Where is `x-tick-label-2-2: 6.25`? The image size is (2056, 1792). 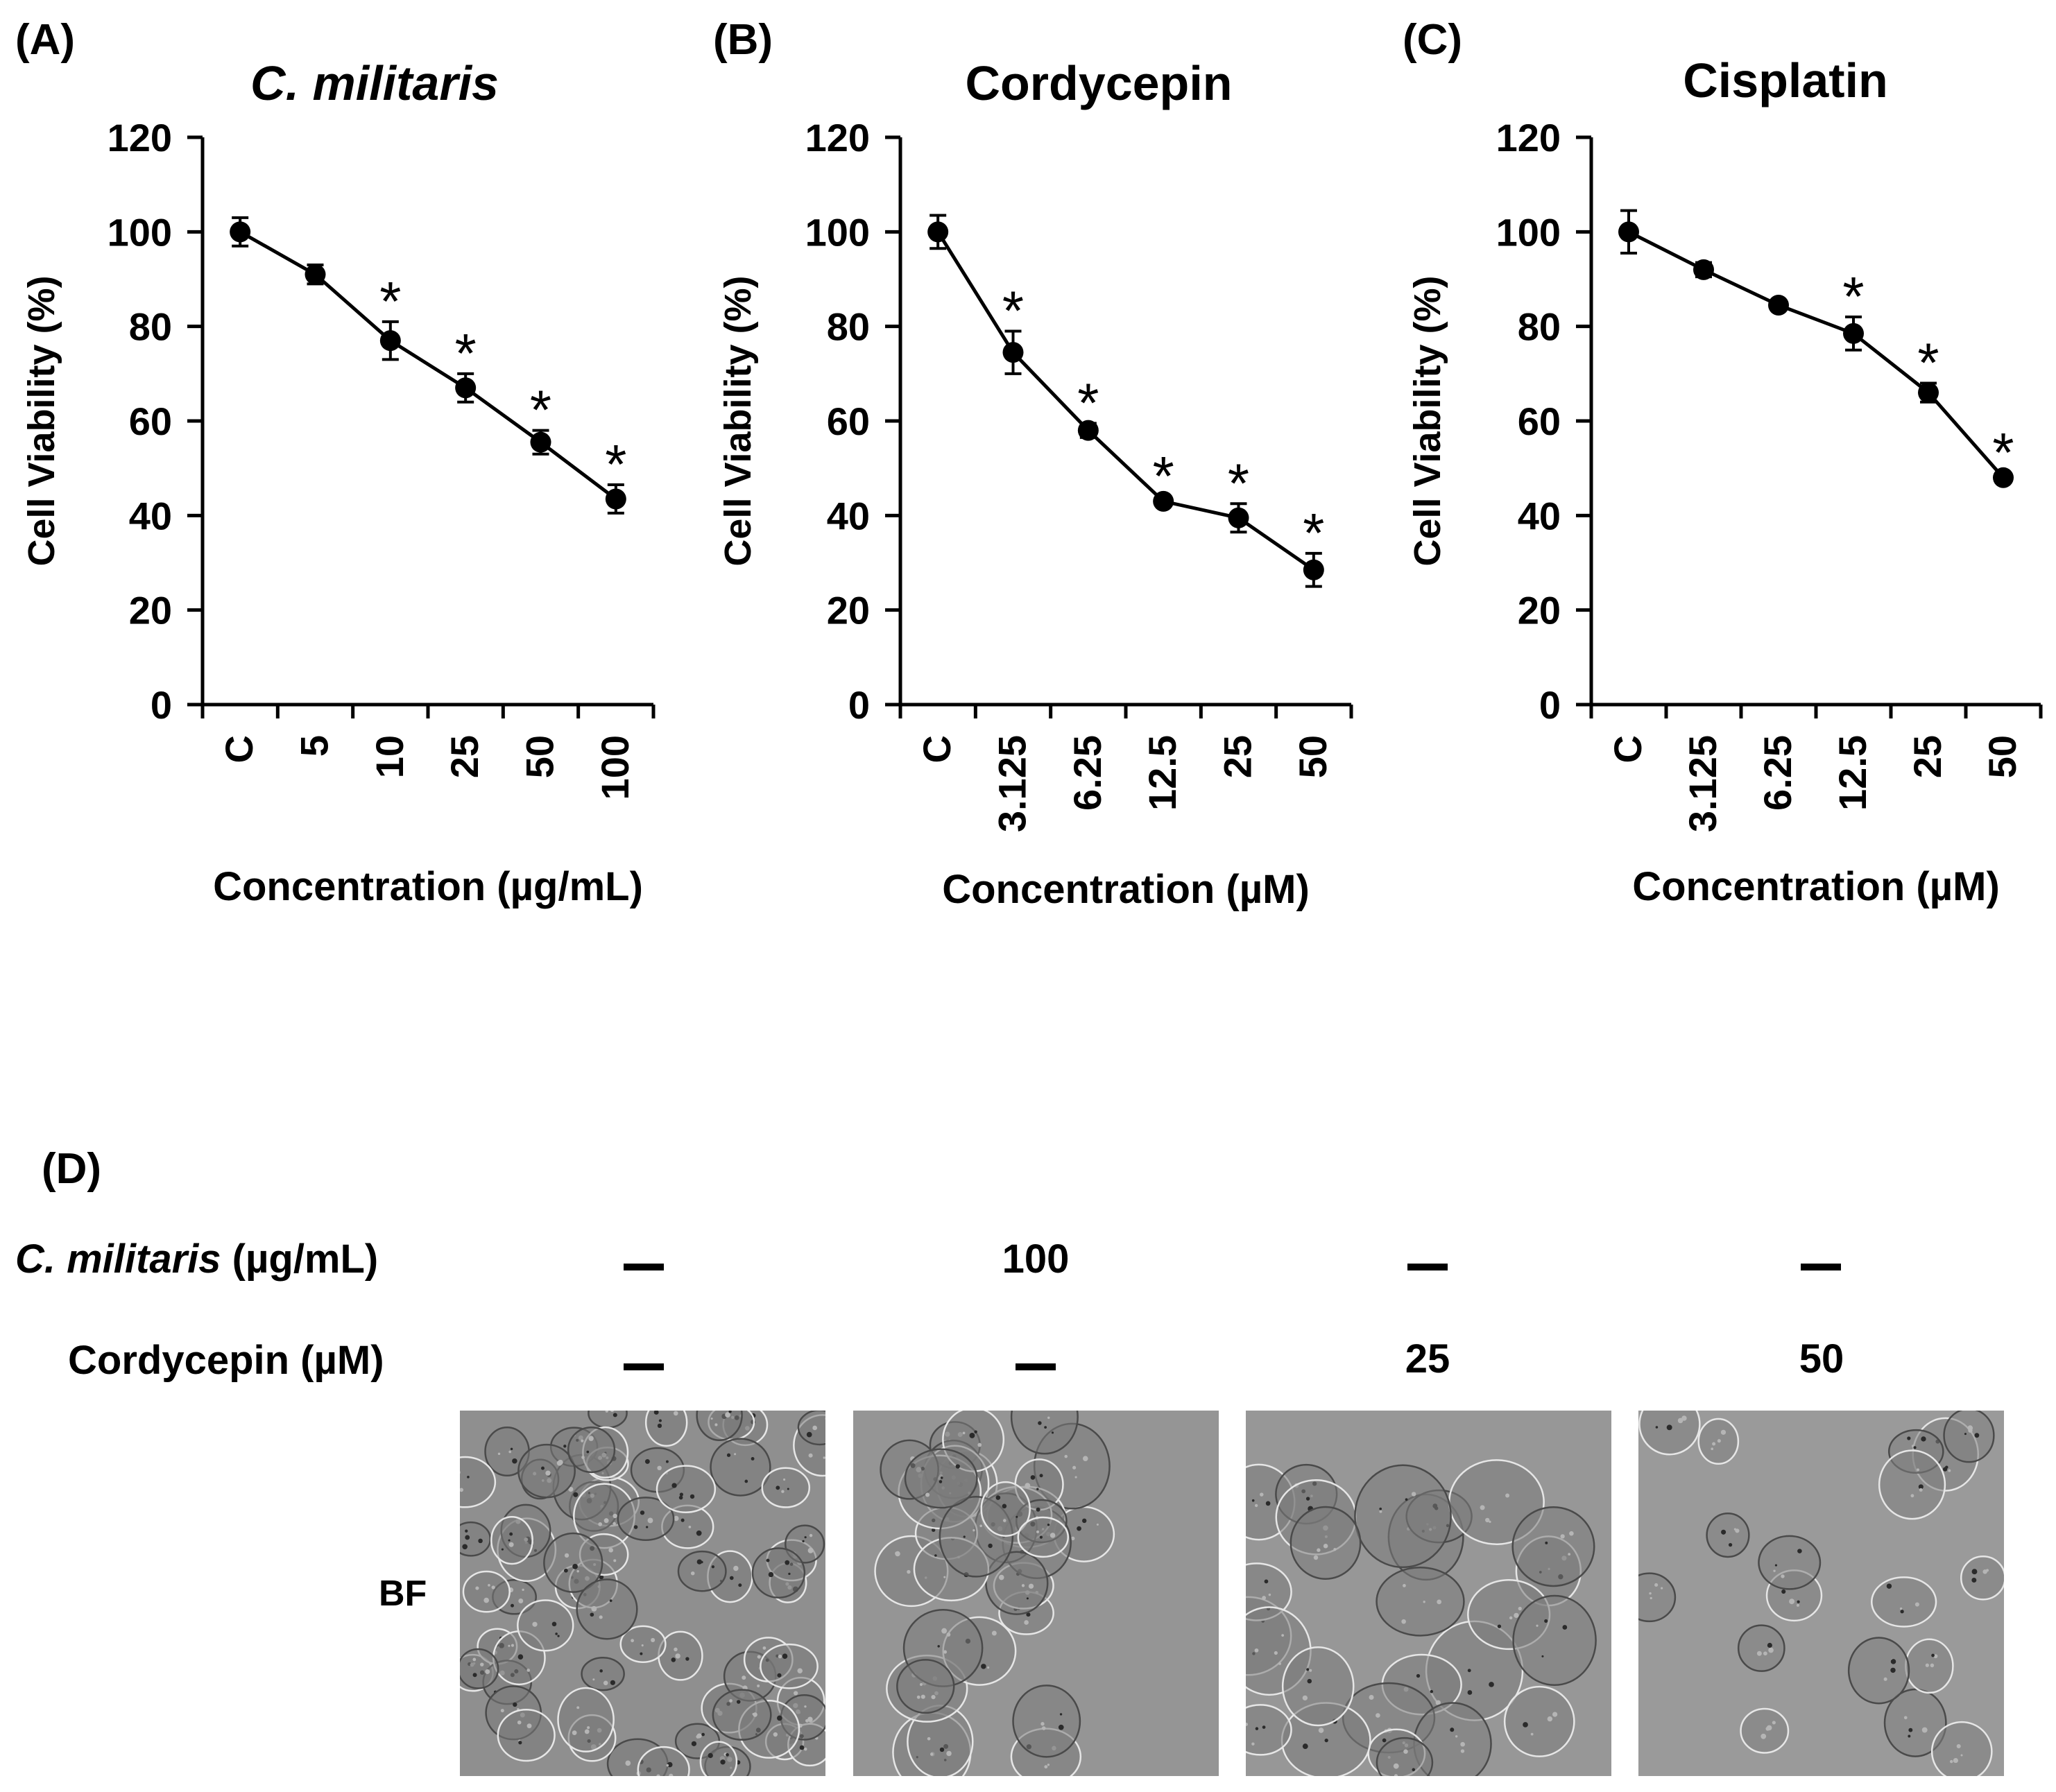 x-tick-label-2-2: 6.25 is located at coordinates (1777, 773).